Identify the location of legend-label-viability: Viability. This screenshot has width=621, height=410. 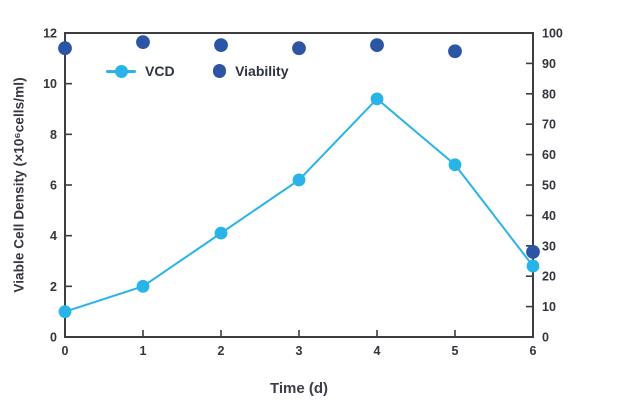
(262, 71).